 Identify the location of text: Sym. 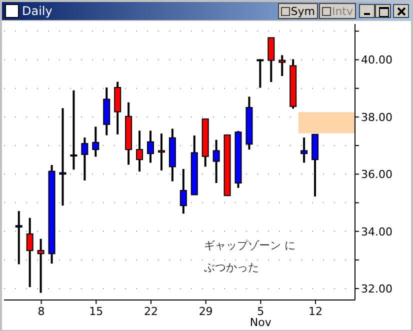
(298, 11).